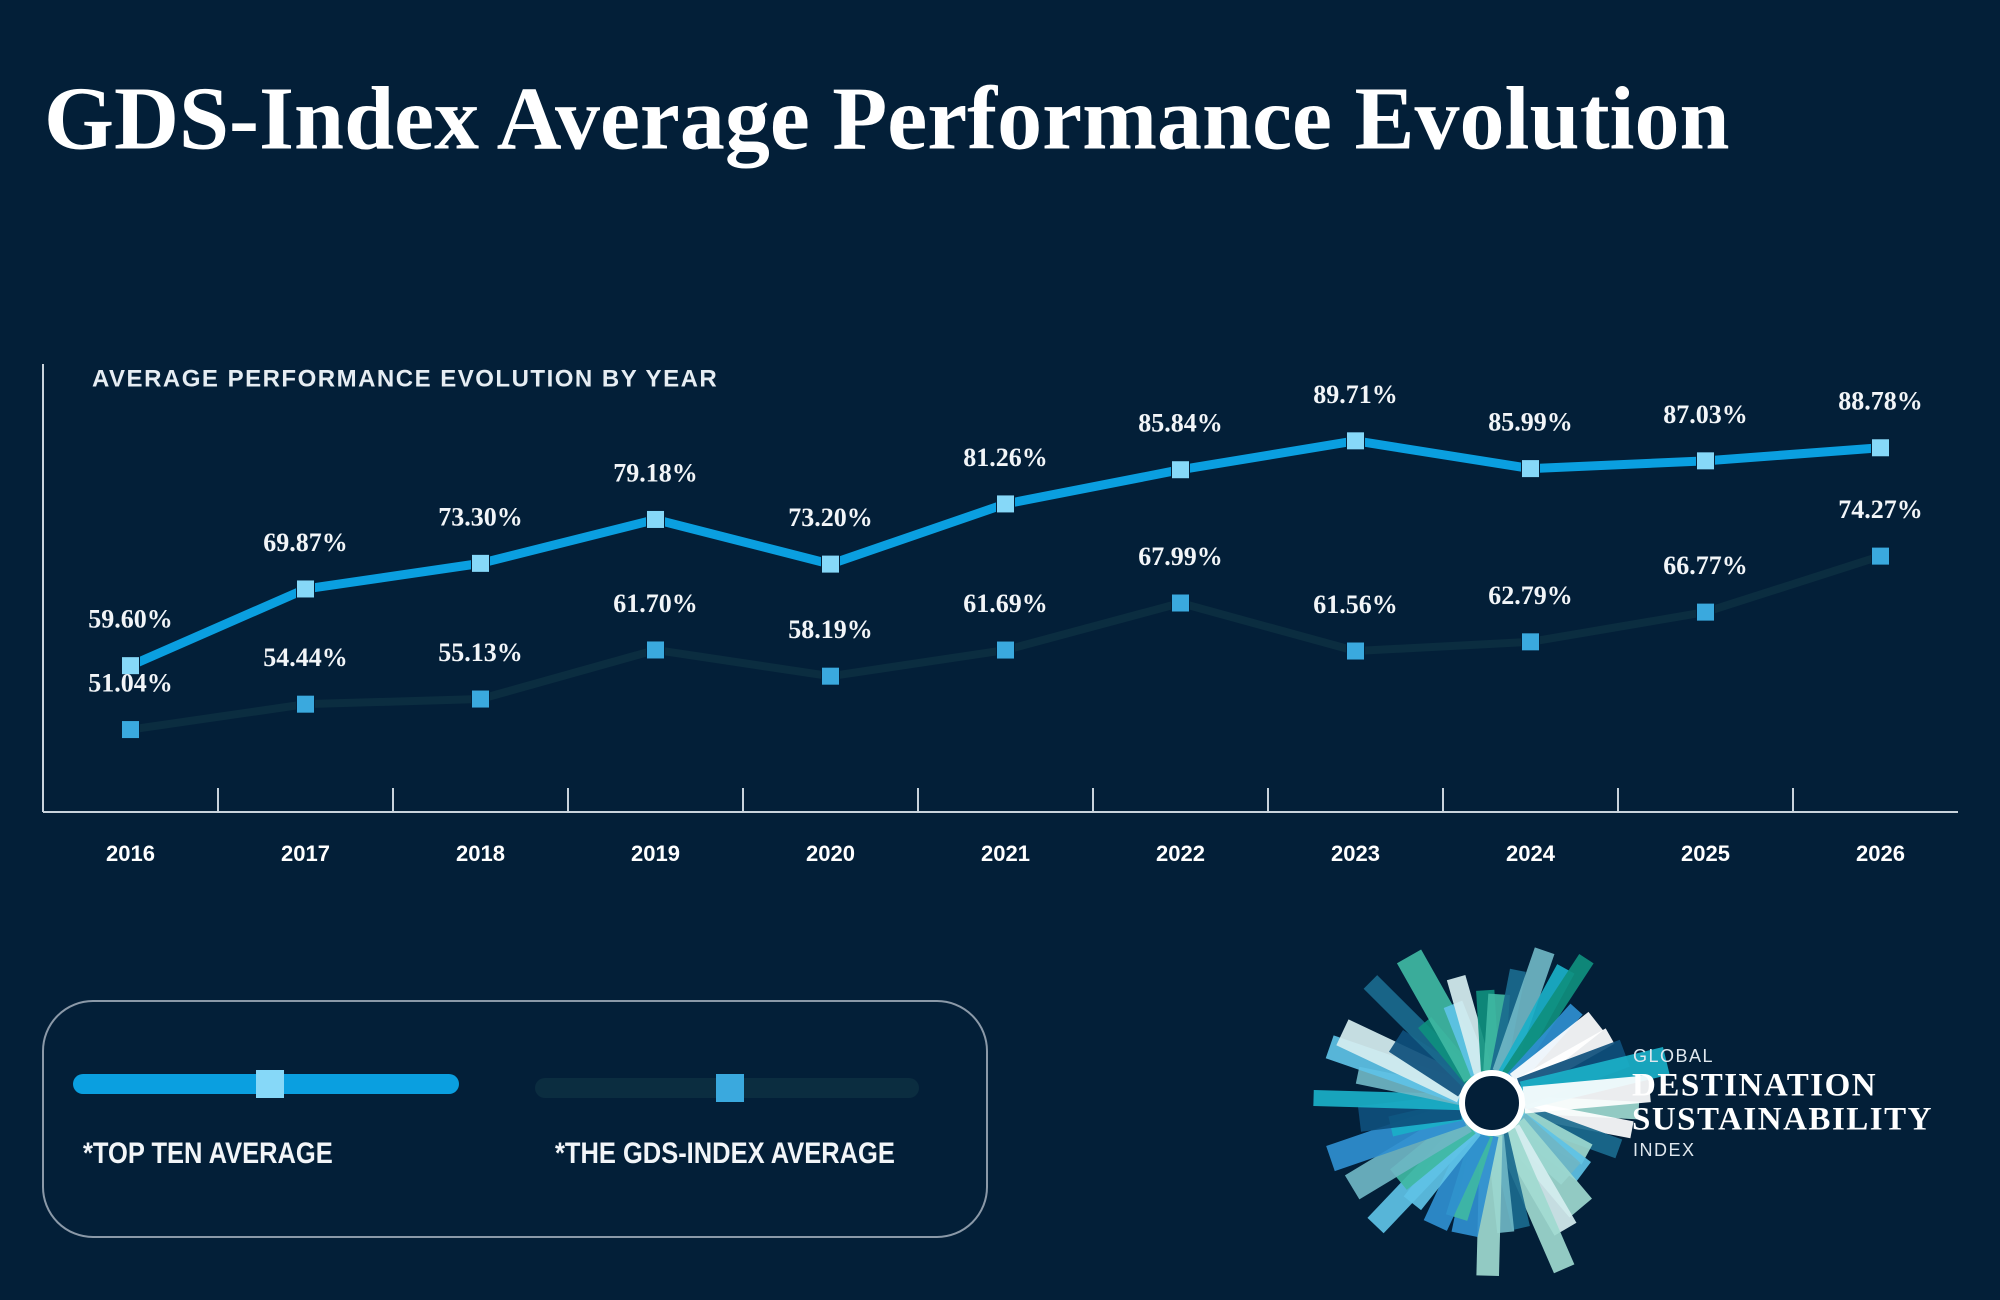 This screenshot has width=2000, height=1300. Describe the element at coordinates (1705, 565) in the screenshot. I see `data-label: 66.77%` at that location.